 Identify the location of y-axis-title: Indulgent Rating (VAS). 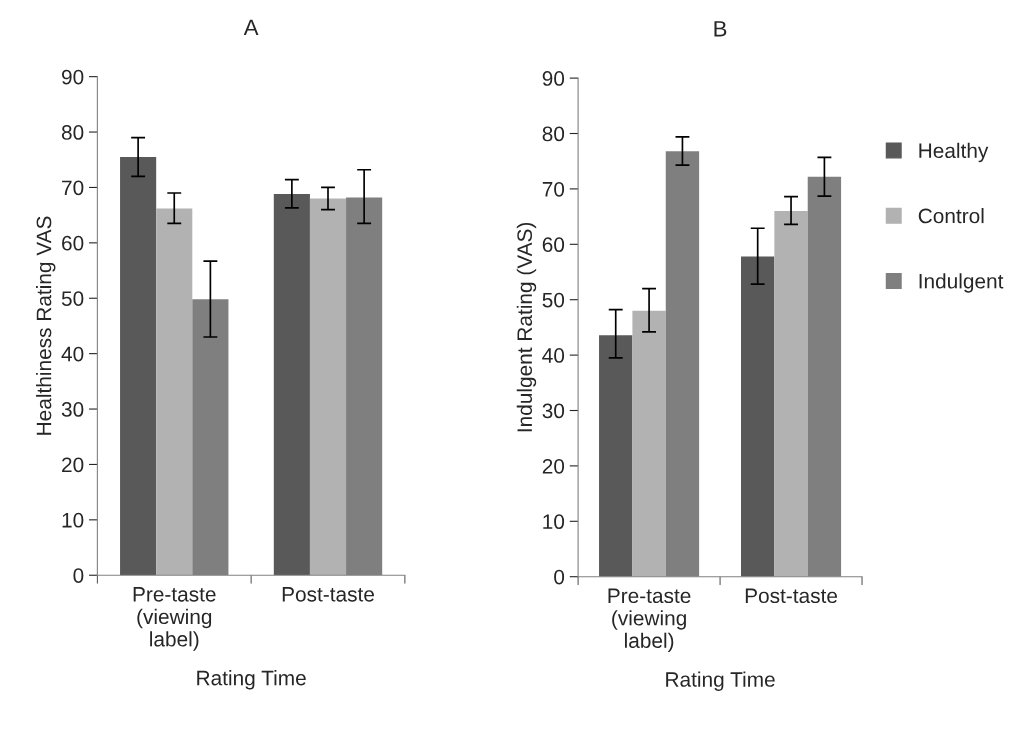
(526, 327).